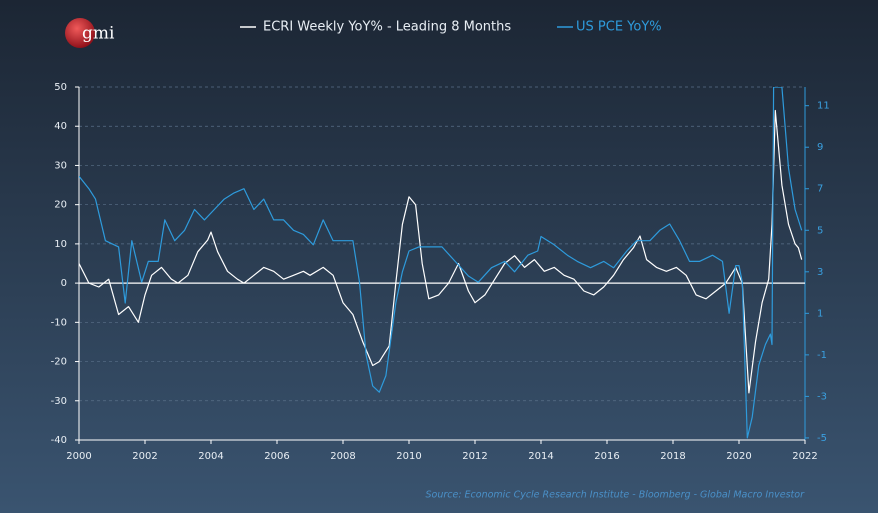 The width and height of the screenshot is (878, 513). Describe the element at coordinates (144, 456) in the screenshot. I see `x-tick-label: 2002` at that location.